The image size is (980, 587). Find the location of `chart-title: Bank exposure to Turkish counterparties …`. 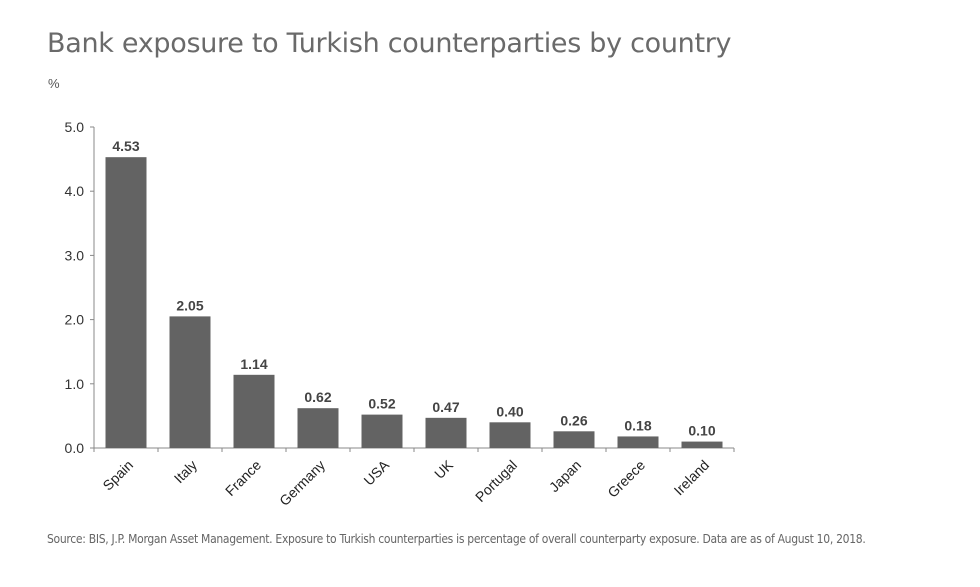

chart-title: Bank exposure to Turkish counterparties … is located at coordinates (389, 43).